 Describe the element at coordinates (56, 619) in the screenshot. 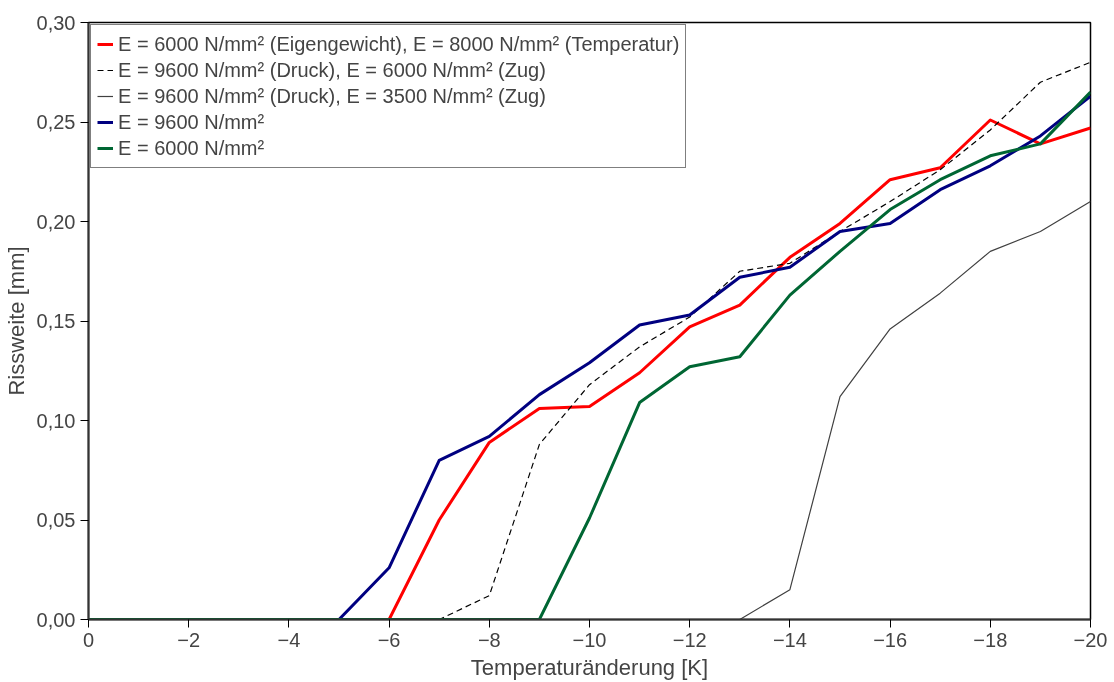

I see `y-tick-label: 0,00` at that location.